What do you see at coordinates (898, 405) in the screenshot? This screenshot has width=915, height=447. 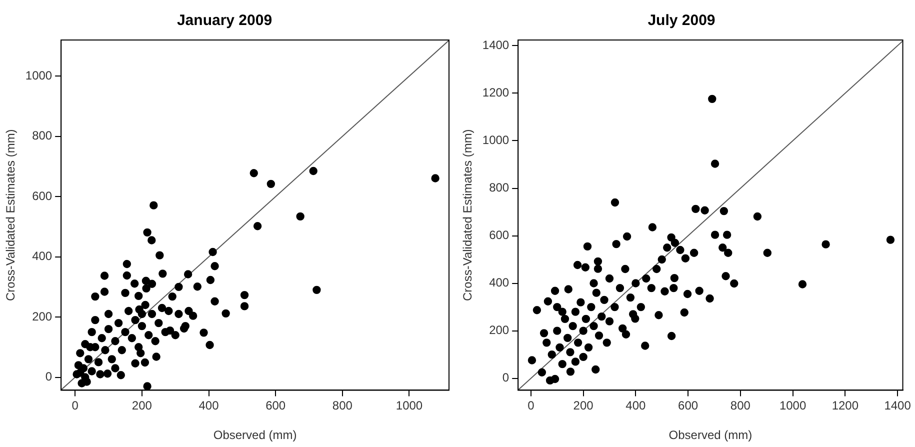 I see `x-tick-label: 1400` at bounding box center [898, 405].